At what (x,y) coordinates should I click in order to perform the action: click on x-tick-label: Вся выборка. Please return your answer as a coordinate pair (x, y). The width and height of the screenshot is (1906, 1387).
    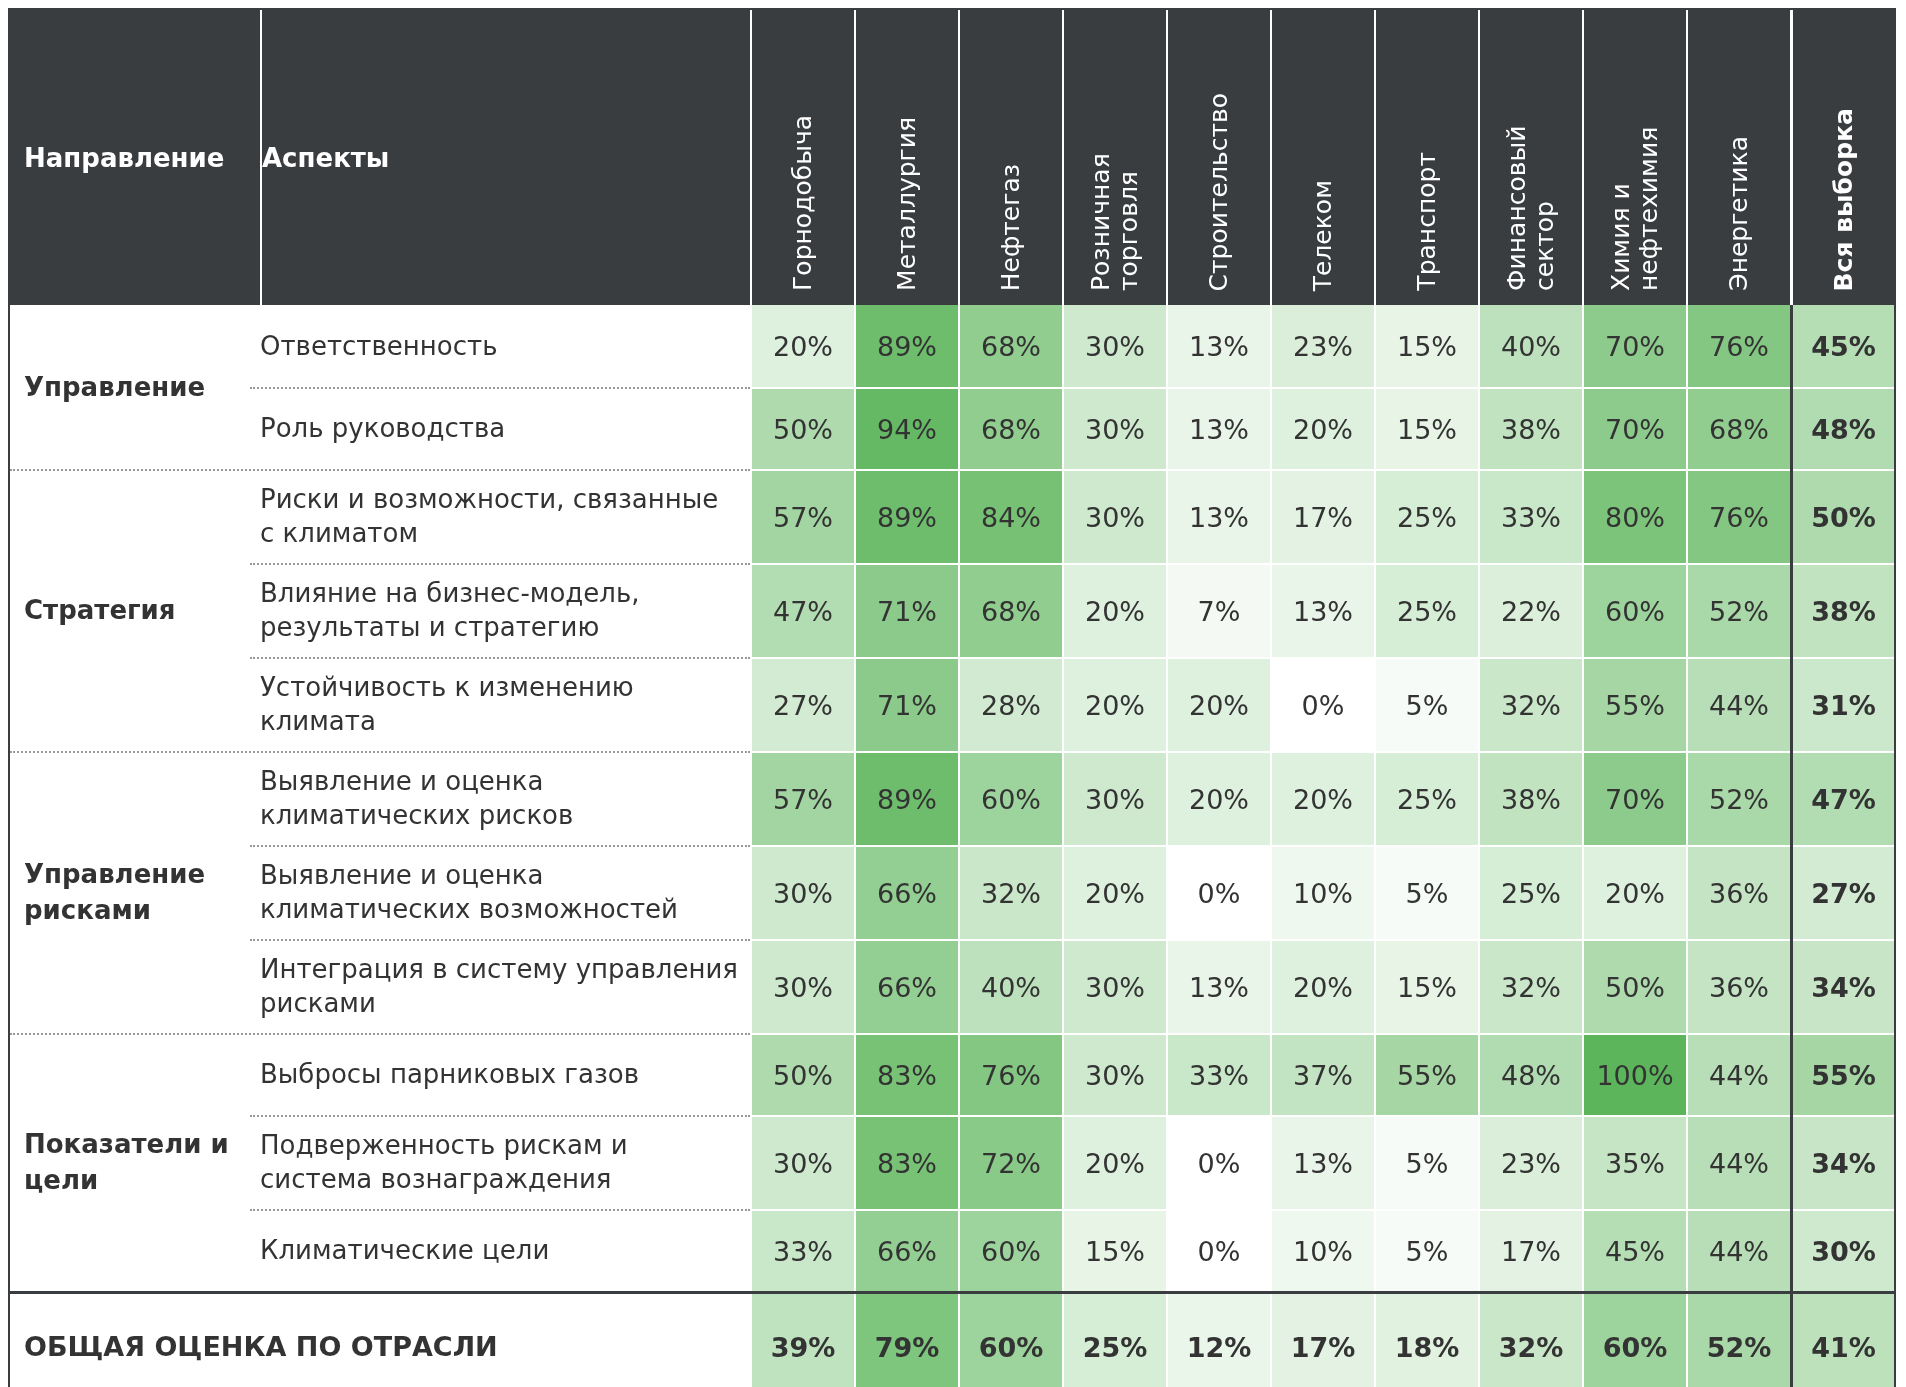
    Looking at the image, I should click on (1843, 199).